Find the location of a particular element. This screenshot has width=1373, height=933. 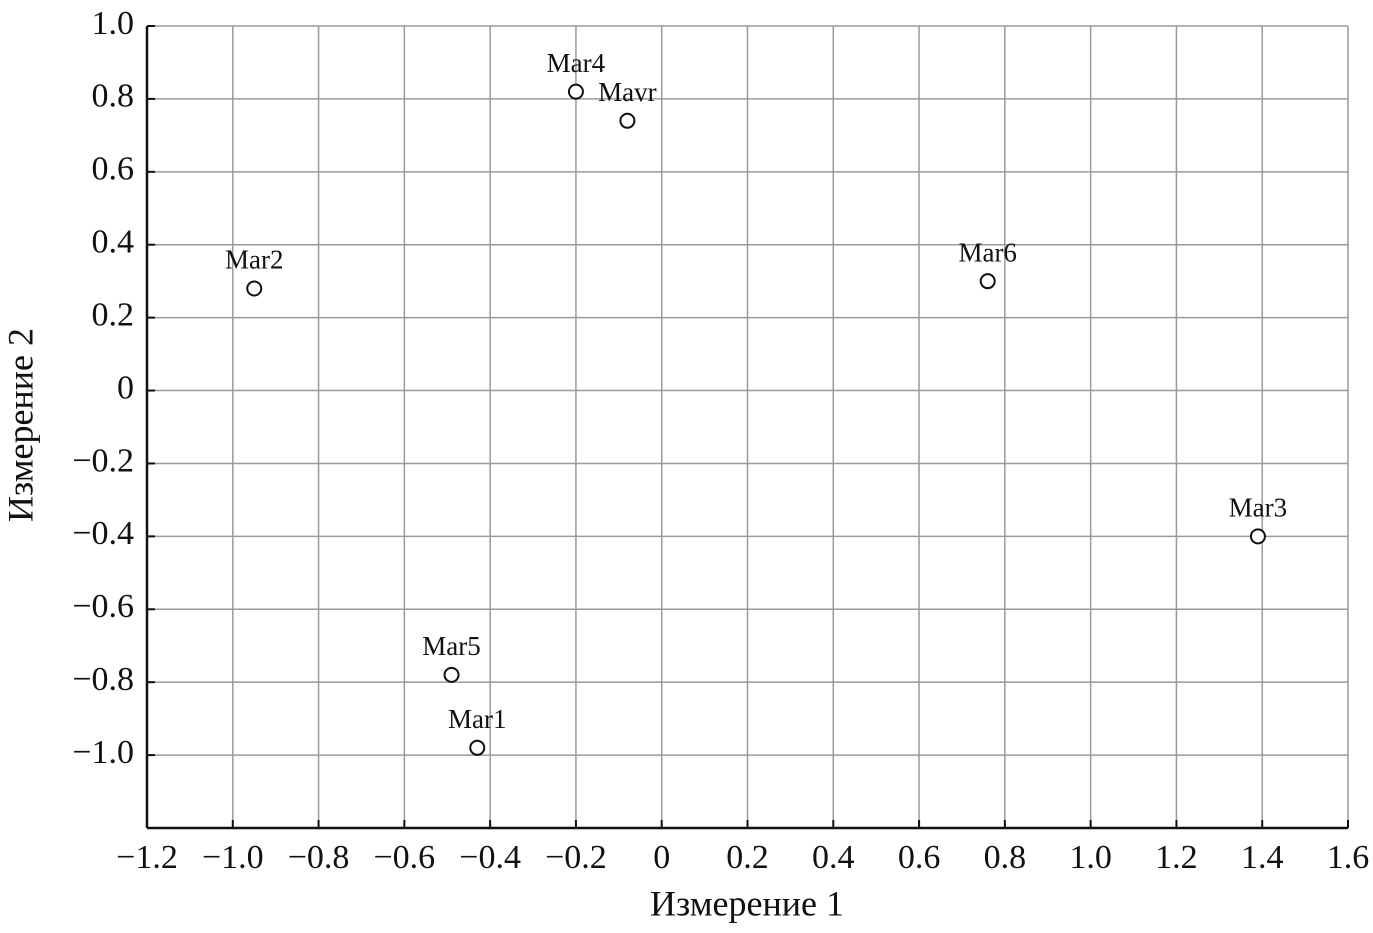

x-tick-label: 1.0 is located at coordinates (1090, 857).